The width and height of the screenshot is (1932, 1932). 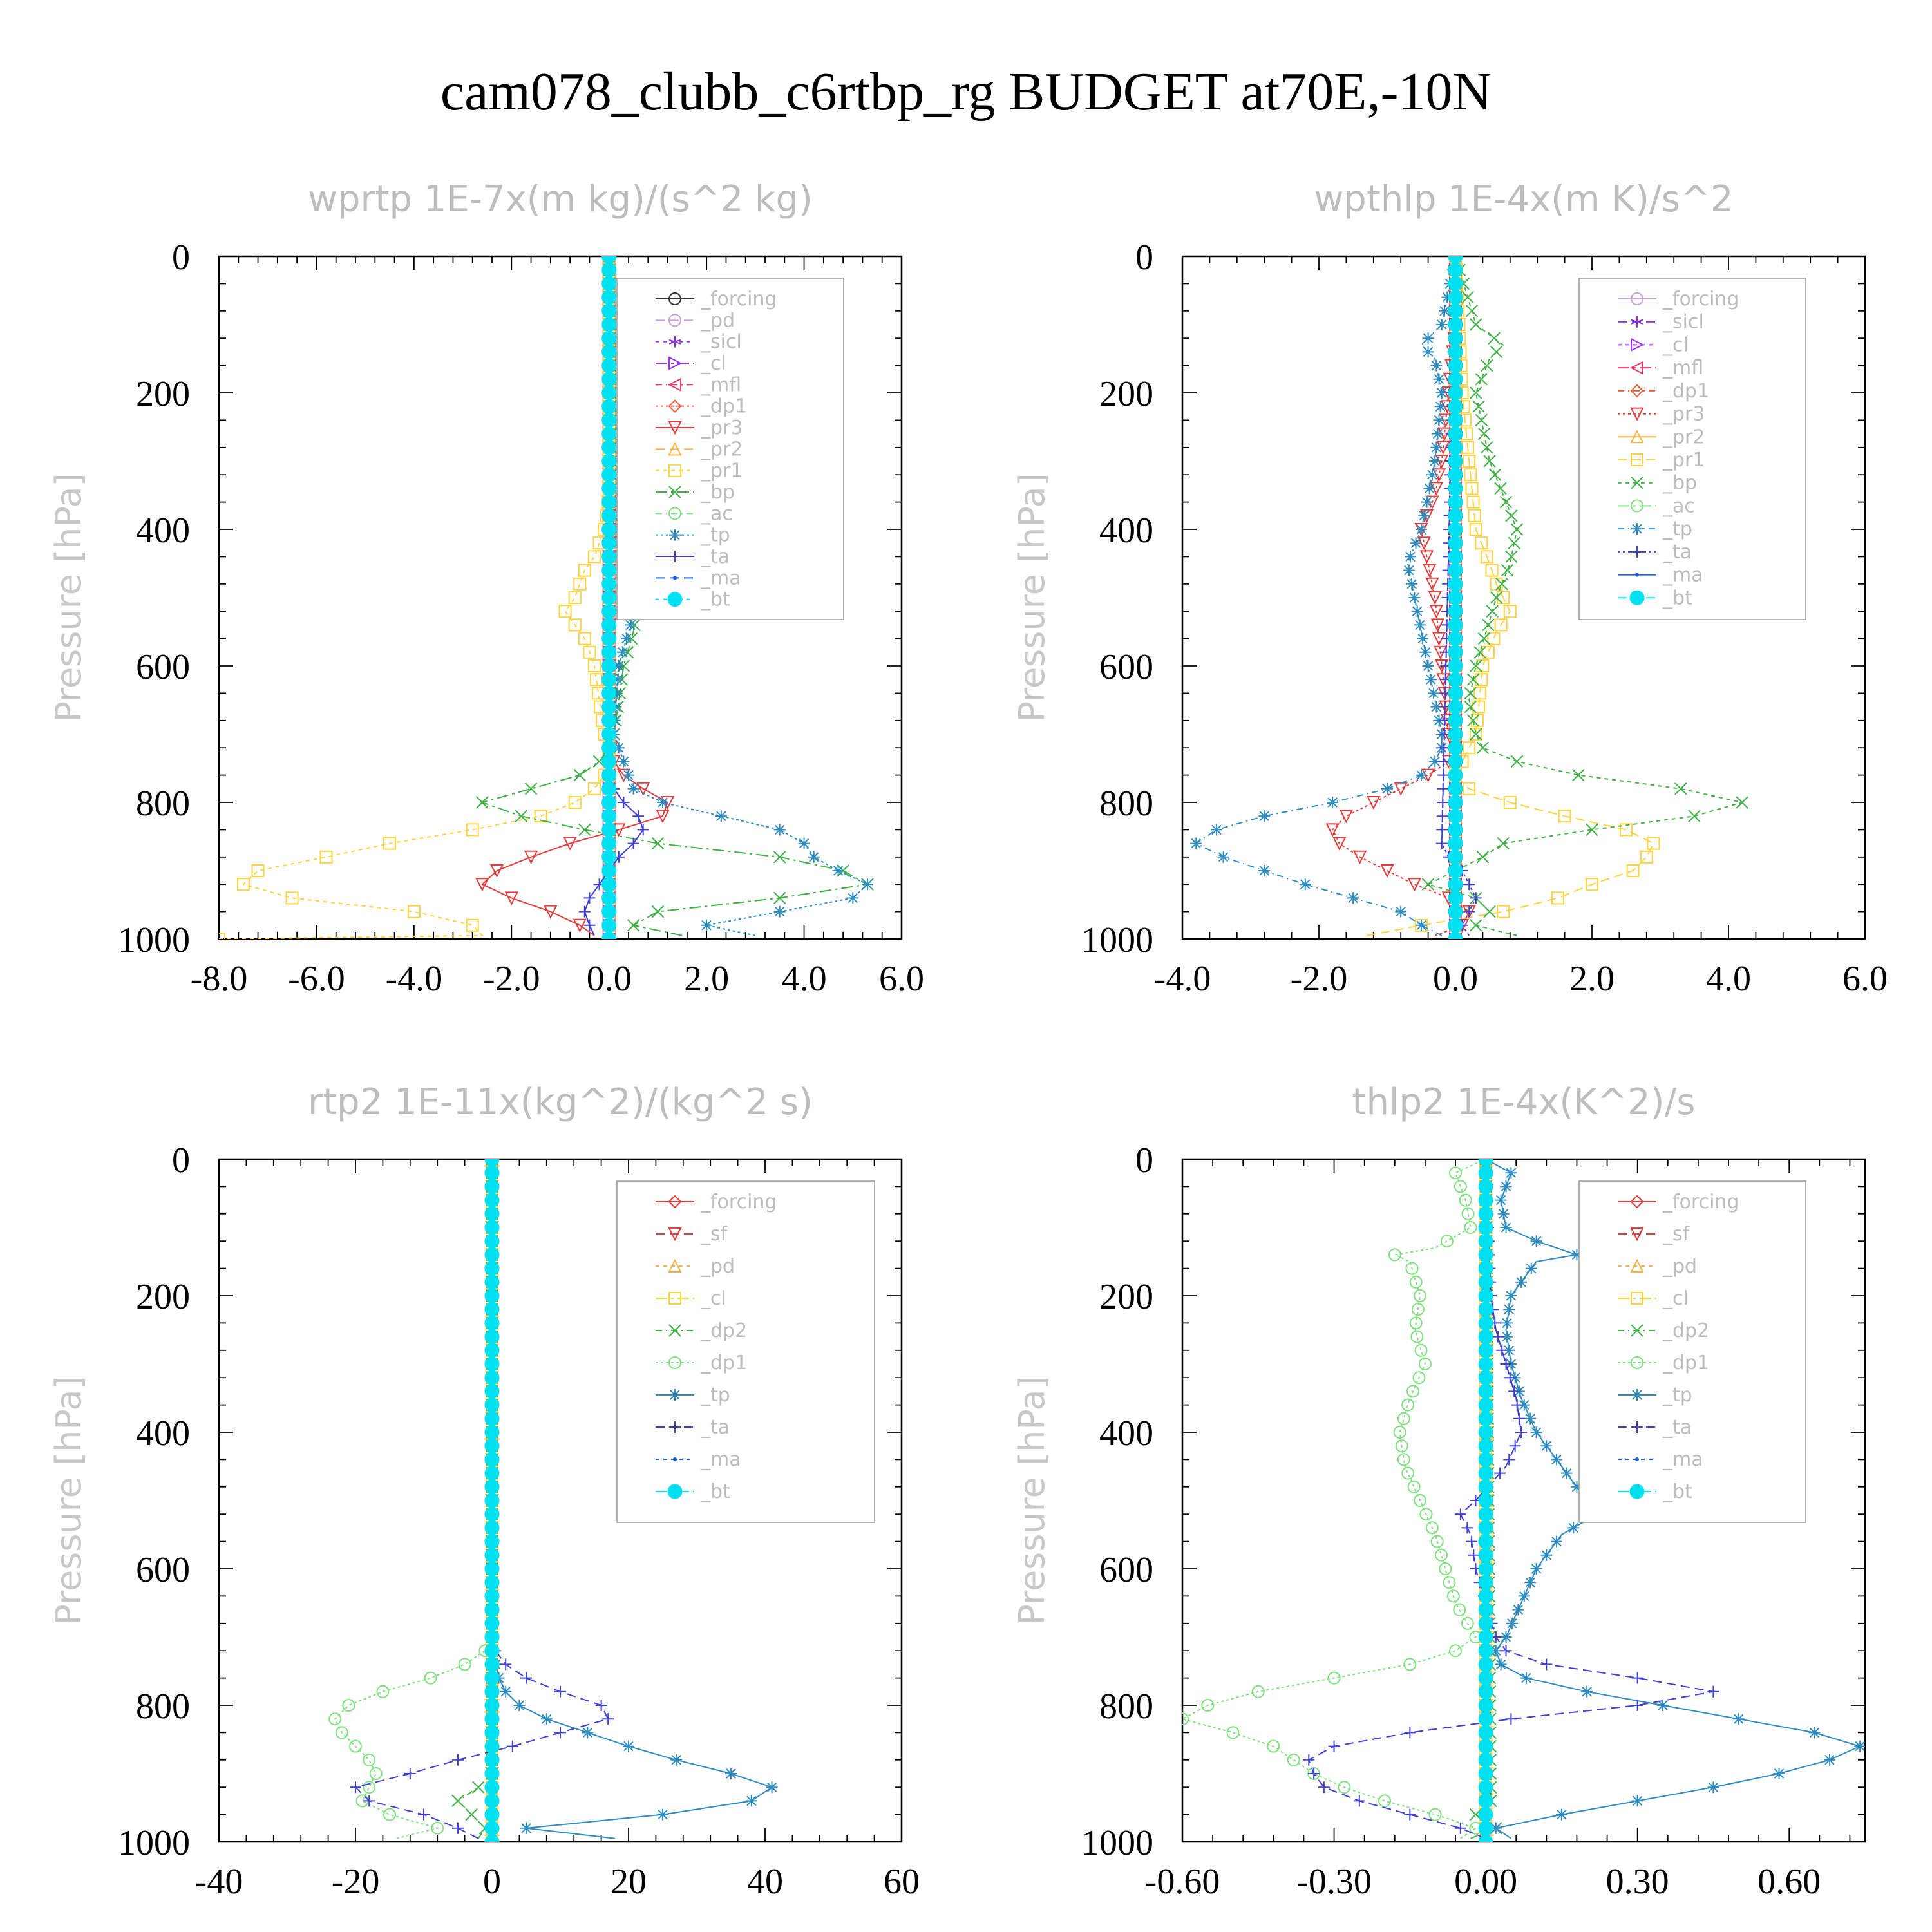 What do you see at coordinates (181, 258) in the screenshot?
I see `y-tick-label: 0` at bounding box center [181, 258].